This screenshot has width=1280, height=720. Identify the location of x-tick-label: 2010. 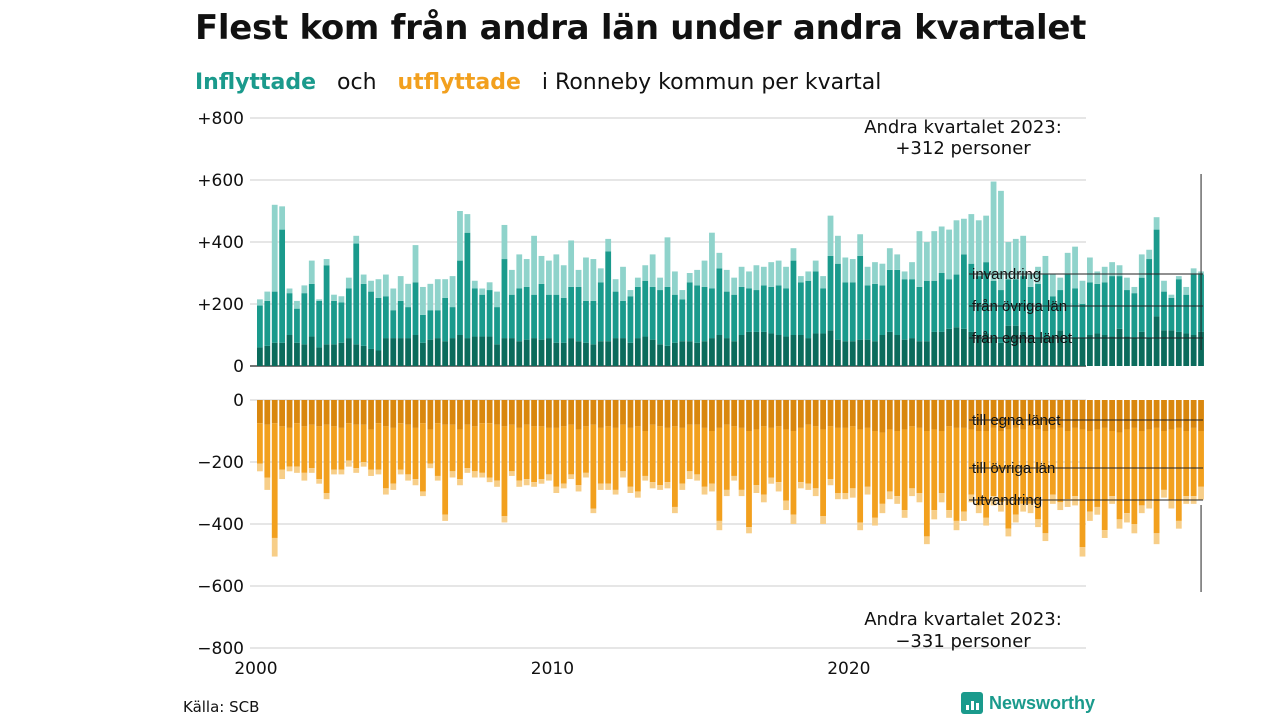
(552, 669).